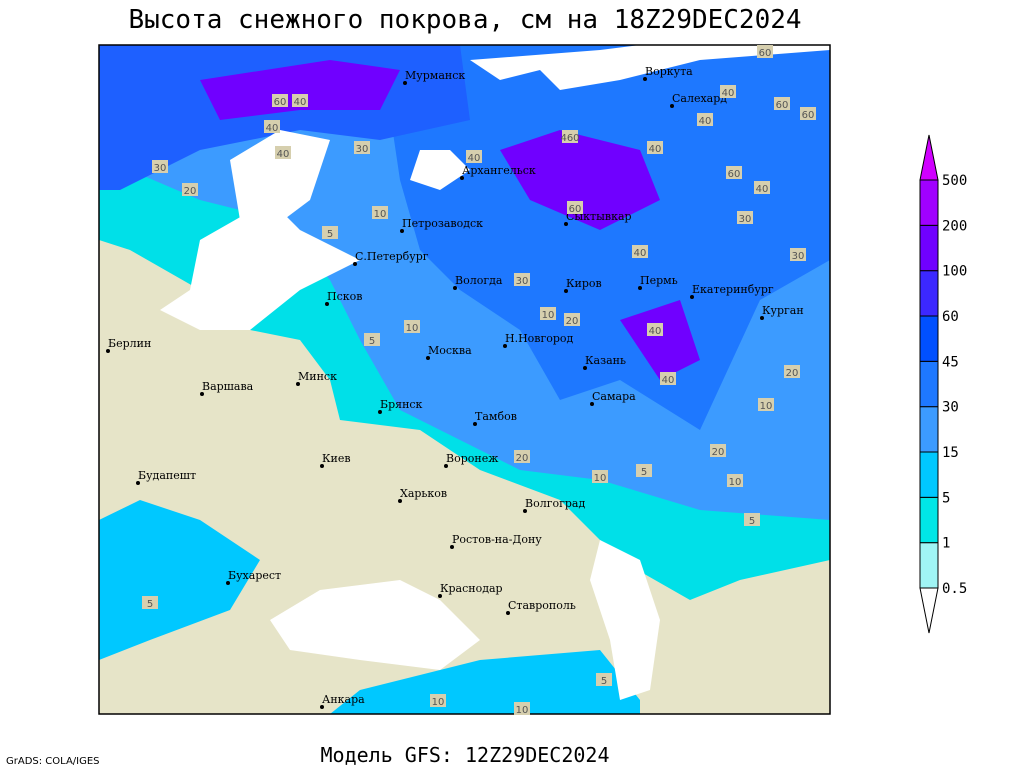 Image resolution: width=1024 pixels, height=773 pixels. What do you see at coordinates (228, 386) in the screenshot?
I see `city-label: Варшава` at bounding box center [228, 386].